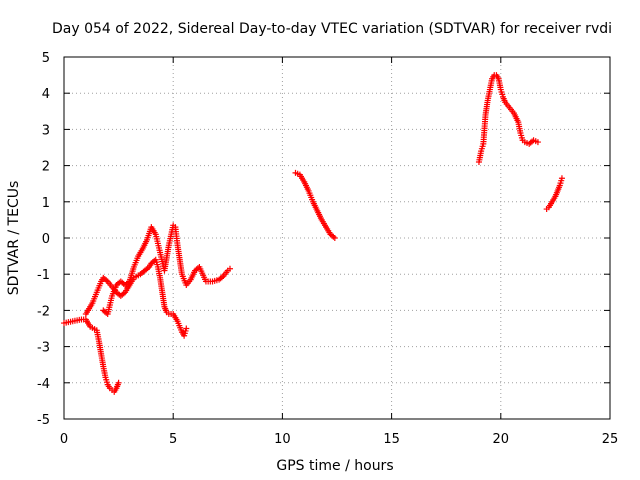  What do you see at coordinates (46, 130) in the screenshot?
I see `y-tick-label: 3` at bounding box center [46, 130].